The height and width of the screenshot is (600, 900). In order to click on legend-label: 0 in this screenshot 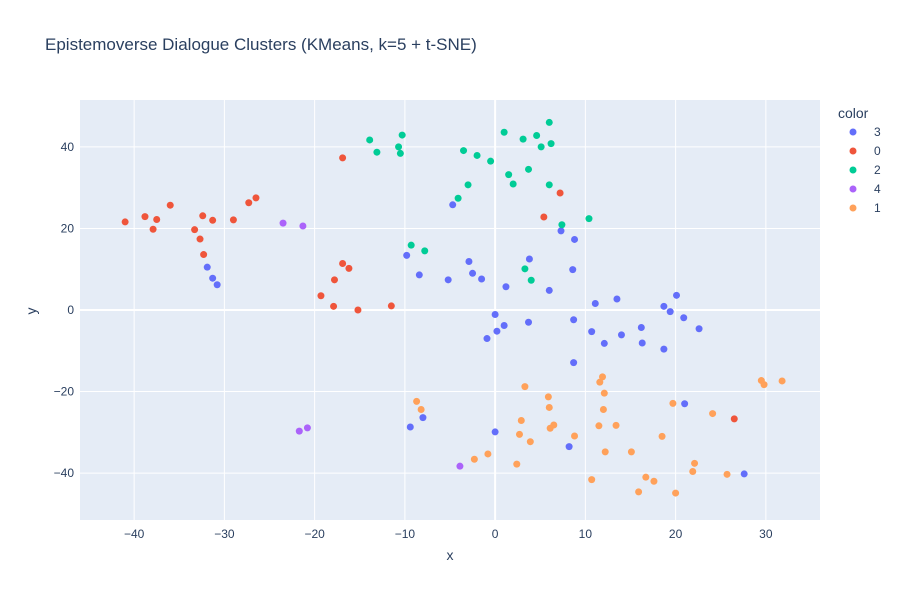, I will do `click(877, 151)`.